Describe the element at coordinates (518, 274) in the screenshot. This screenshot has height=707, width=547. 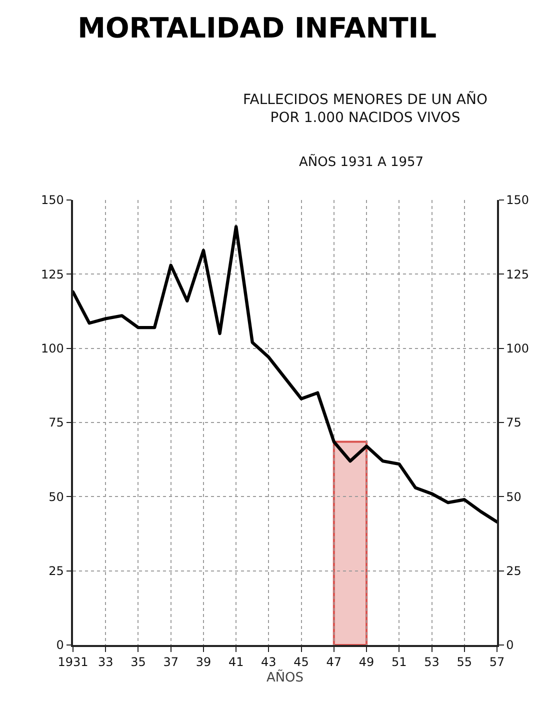
I see `y2-tick-label: 125` at that location.